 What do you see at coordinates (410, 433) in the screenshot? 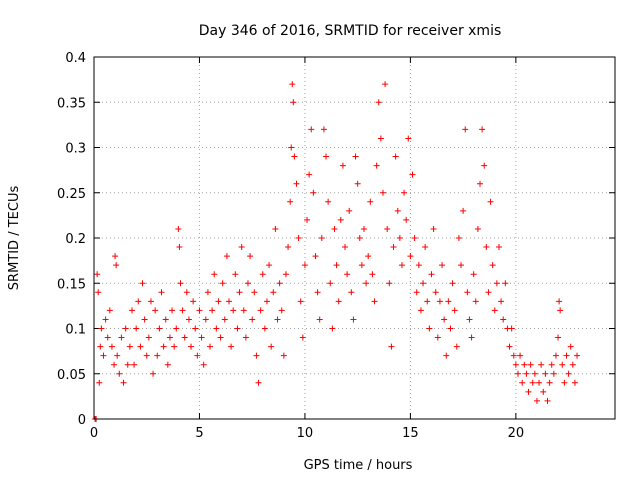
I see `x-tick-label: 15` at bounding box center [410, 433].